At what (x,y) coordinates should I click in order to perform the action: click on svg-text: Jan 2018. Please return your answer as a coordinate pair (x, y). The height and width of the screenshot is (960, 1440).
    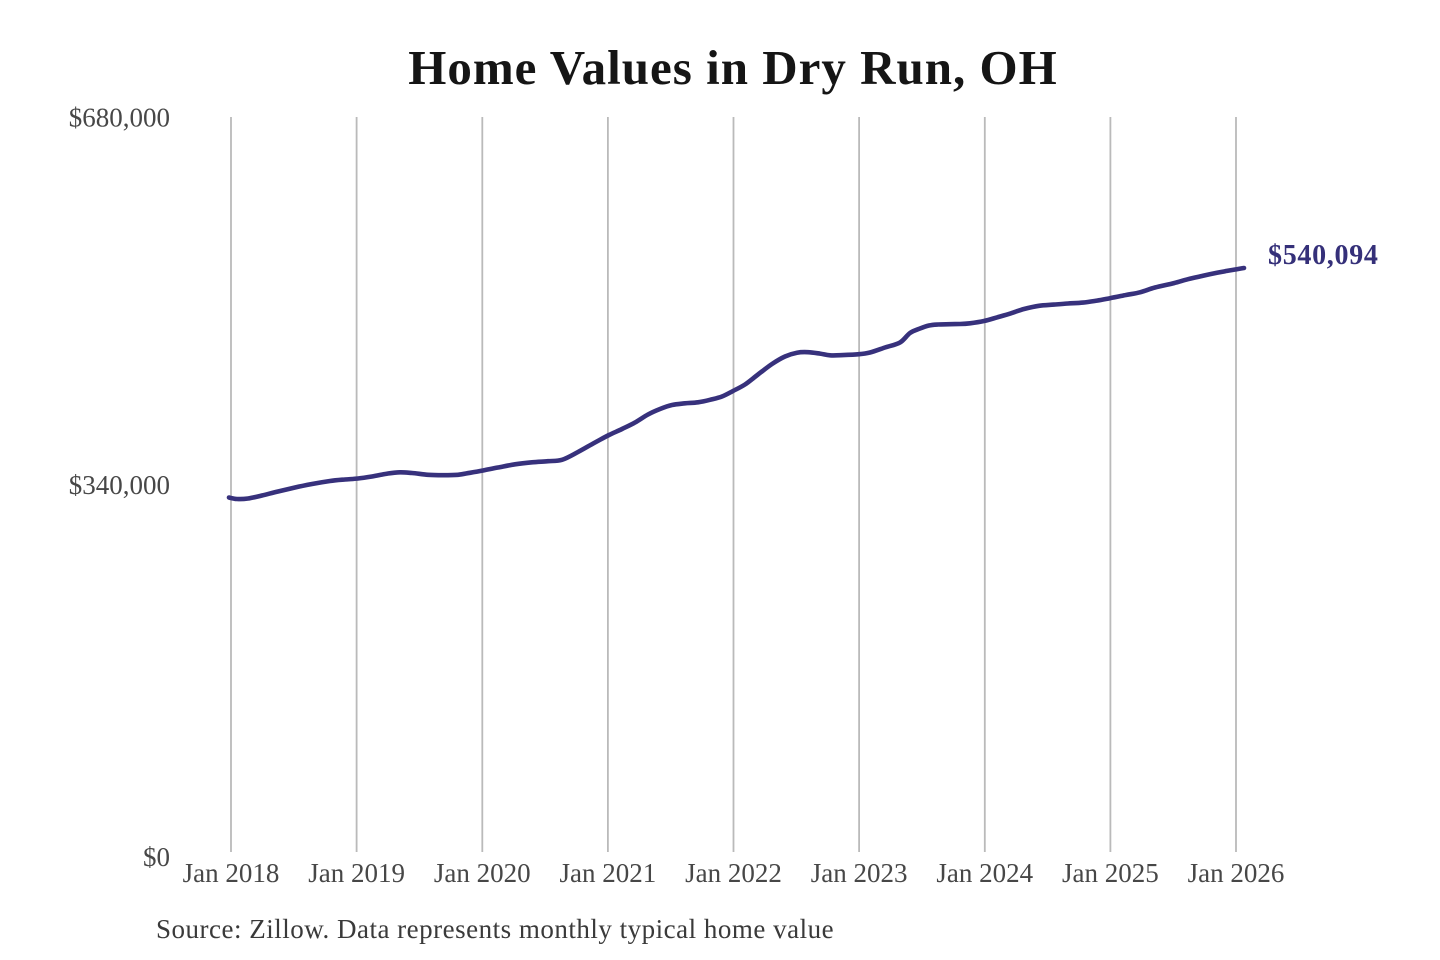
    Looking at the image, I should click on (231, 873).